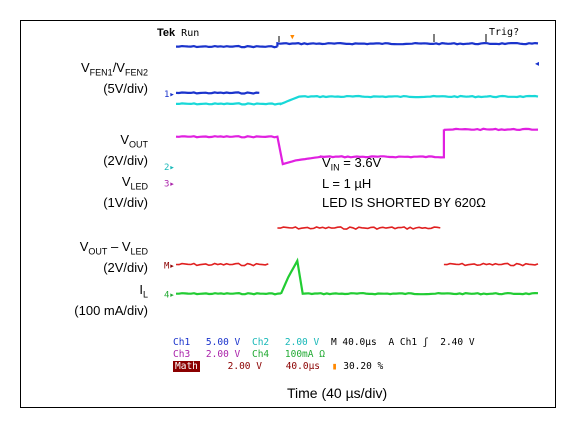  I want to click on scope-mode: Run, so click(190, 33).